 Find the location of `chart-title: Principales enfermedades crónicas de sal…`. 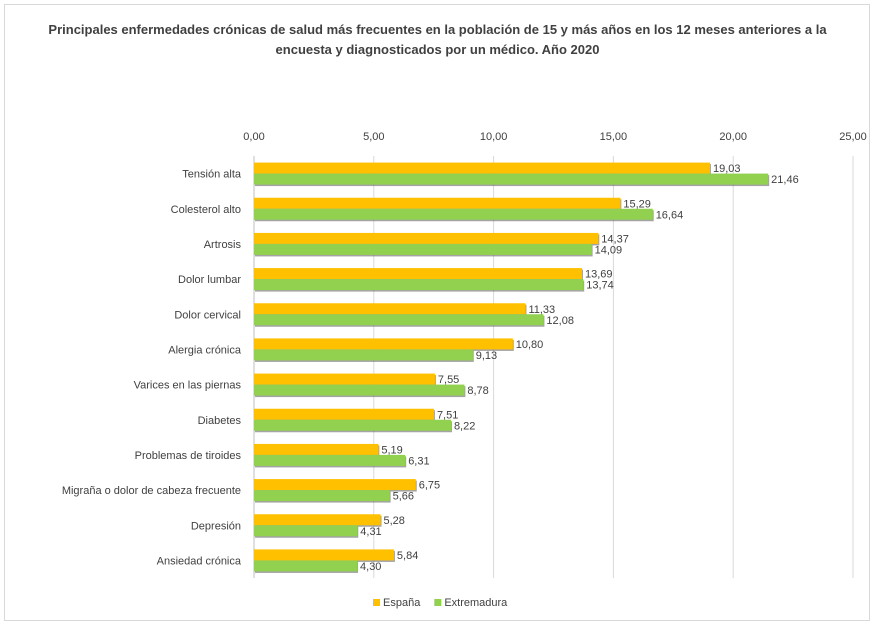

chart-title: Principales enfermedades crónicas de sal… is located at coordinates (437, 39).